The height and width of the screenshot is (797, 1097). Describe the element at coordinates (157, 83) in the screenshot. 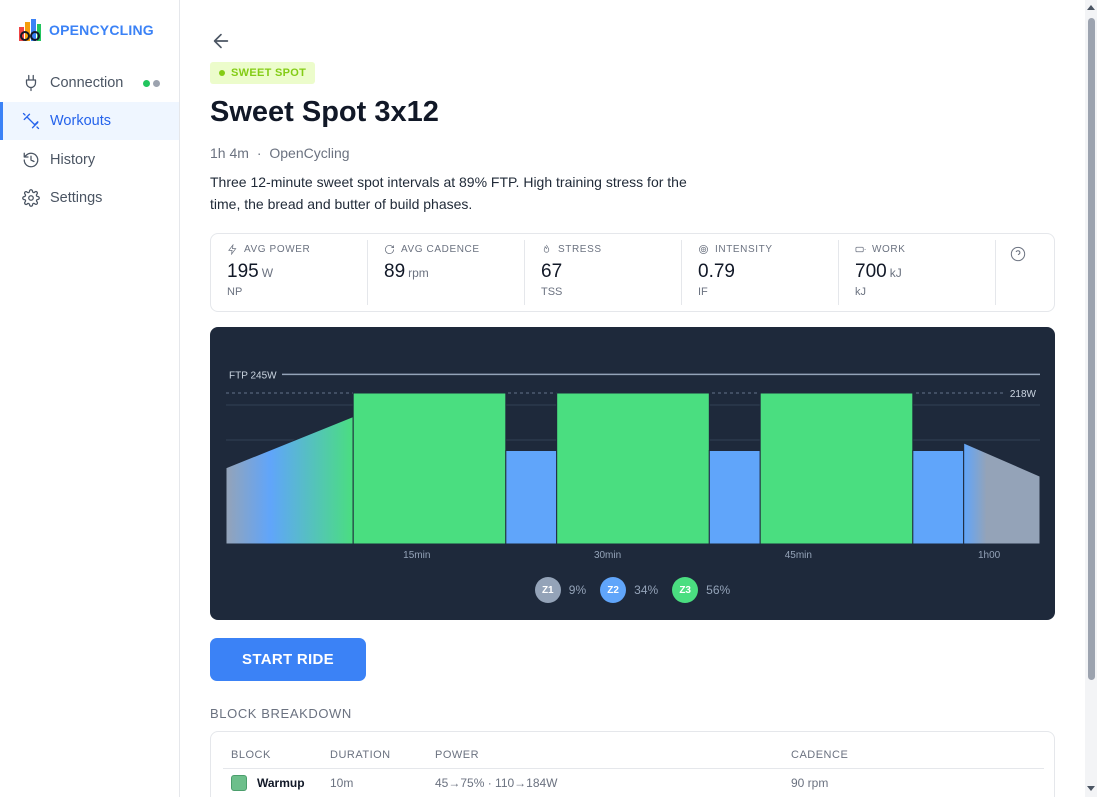

I see `status-dot` at that location.